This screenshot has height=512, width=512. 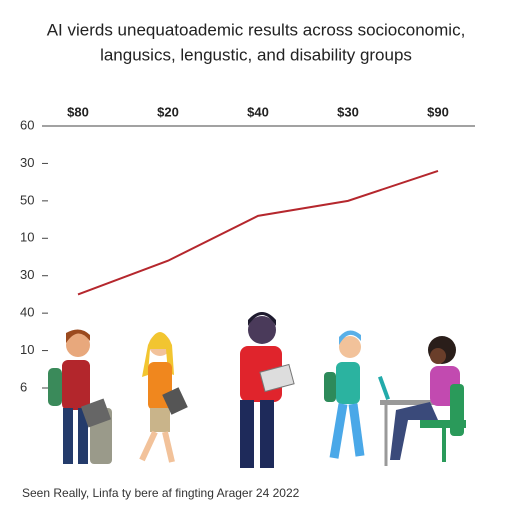 I want to click on x-tick-label: $90, so click(x=438, y=111).